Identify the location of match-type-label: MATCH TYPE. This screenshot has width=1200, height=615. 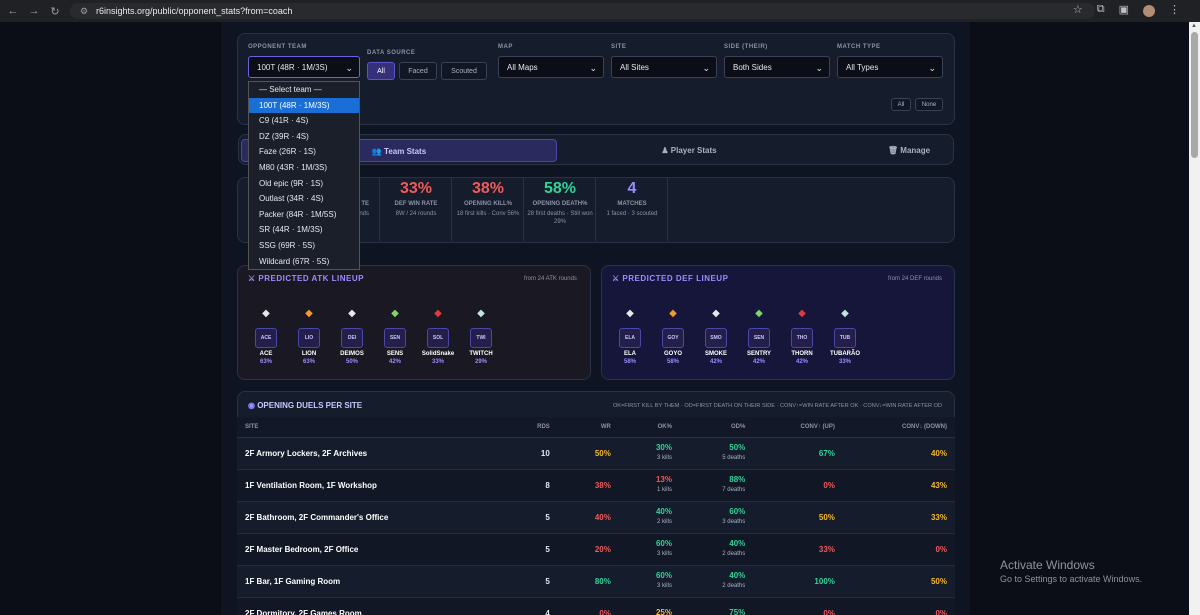
(859, 47).